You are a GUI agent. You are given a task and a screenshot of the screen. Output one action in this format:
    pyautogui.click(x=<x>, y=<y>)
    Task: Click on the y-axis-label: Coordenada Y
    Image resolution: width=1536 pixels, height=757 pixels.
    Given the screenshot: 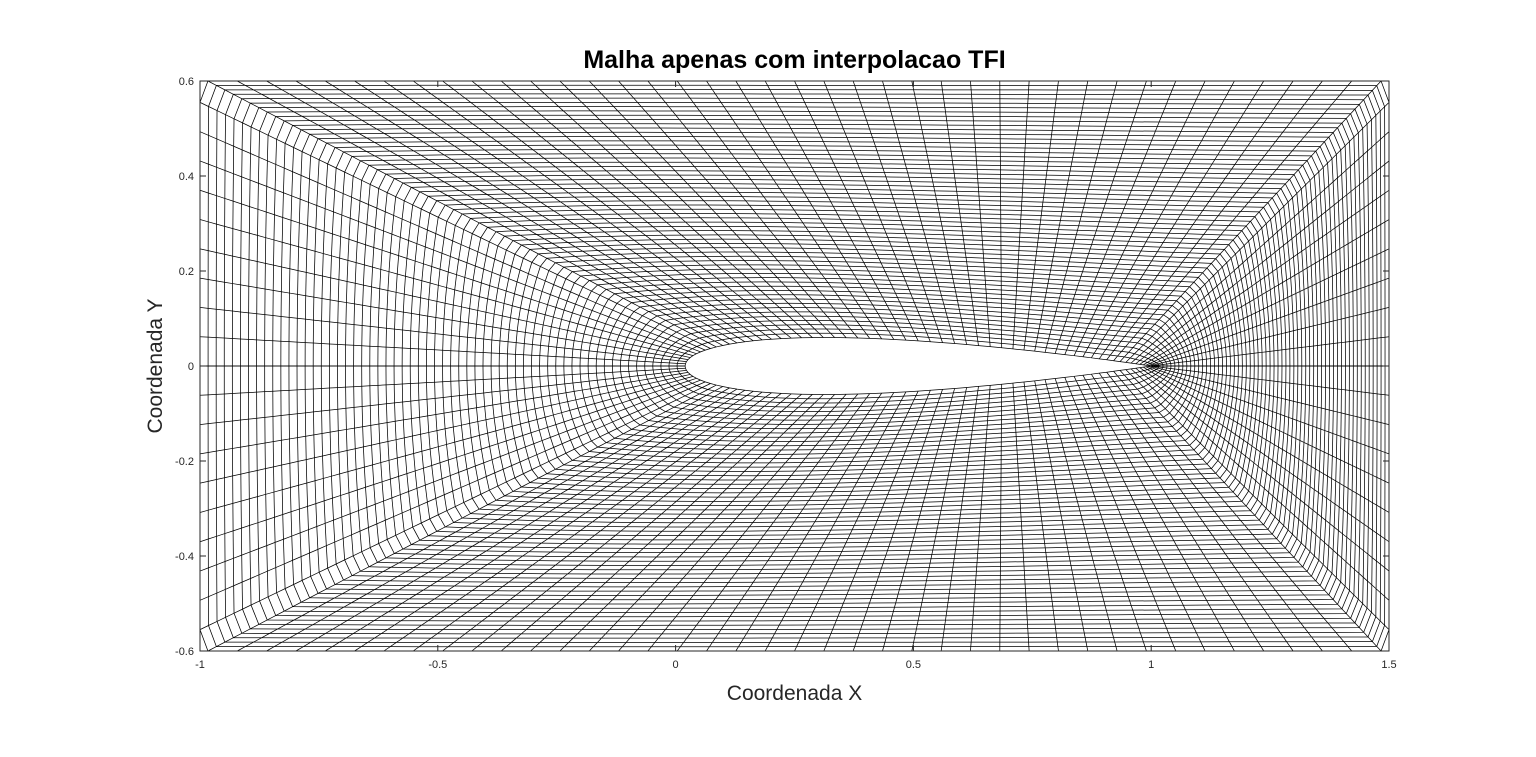 What is the action you would take?
    pyautogui.click(x=155, y=365)
    